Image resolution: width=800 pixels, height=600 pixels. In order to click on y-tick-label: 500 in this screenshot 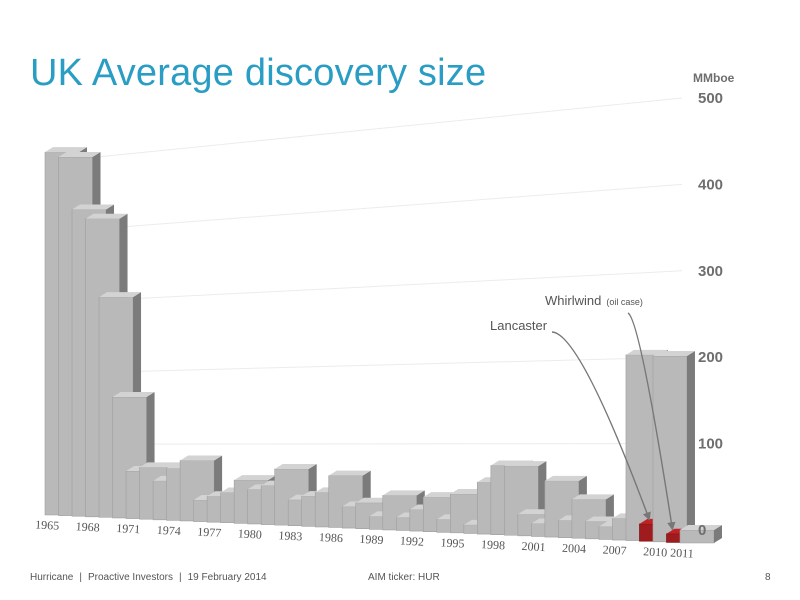, I will do `click(710, 98)`.